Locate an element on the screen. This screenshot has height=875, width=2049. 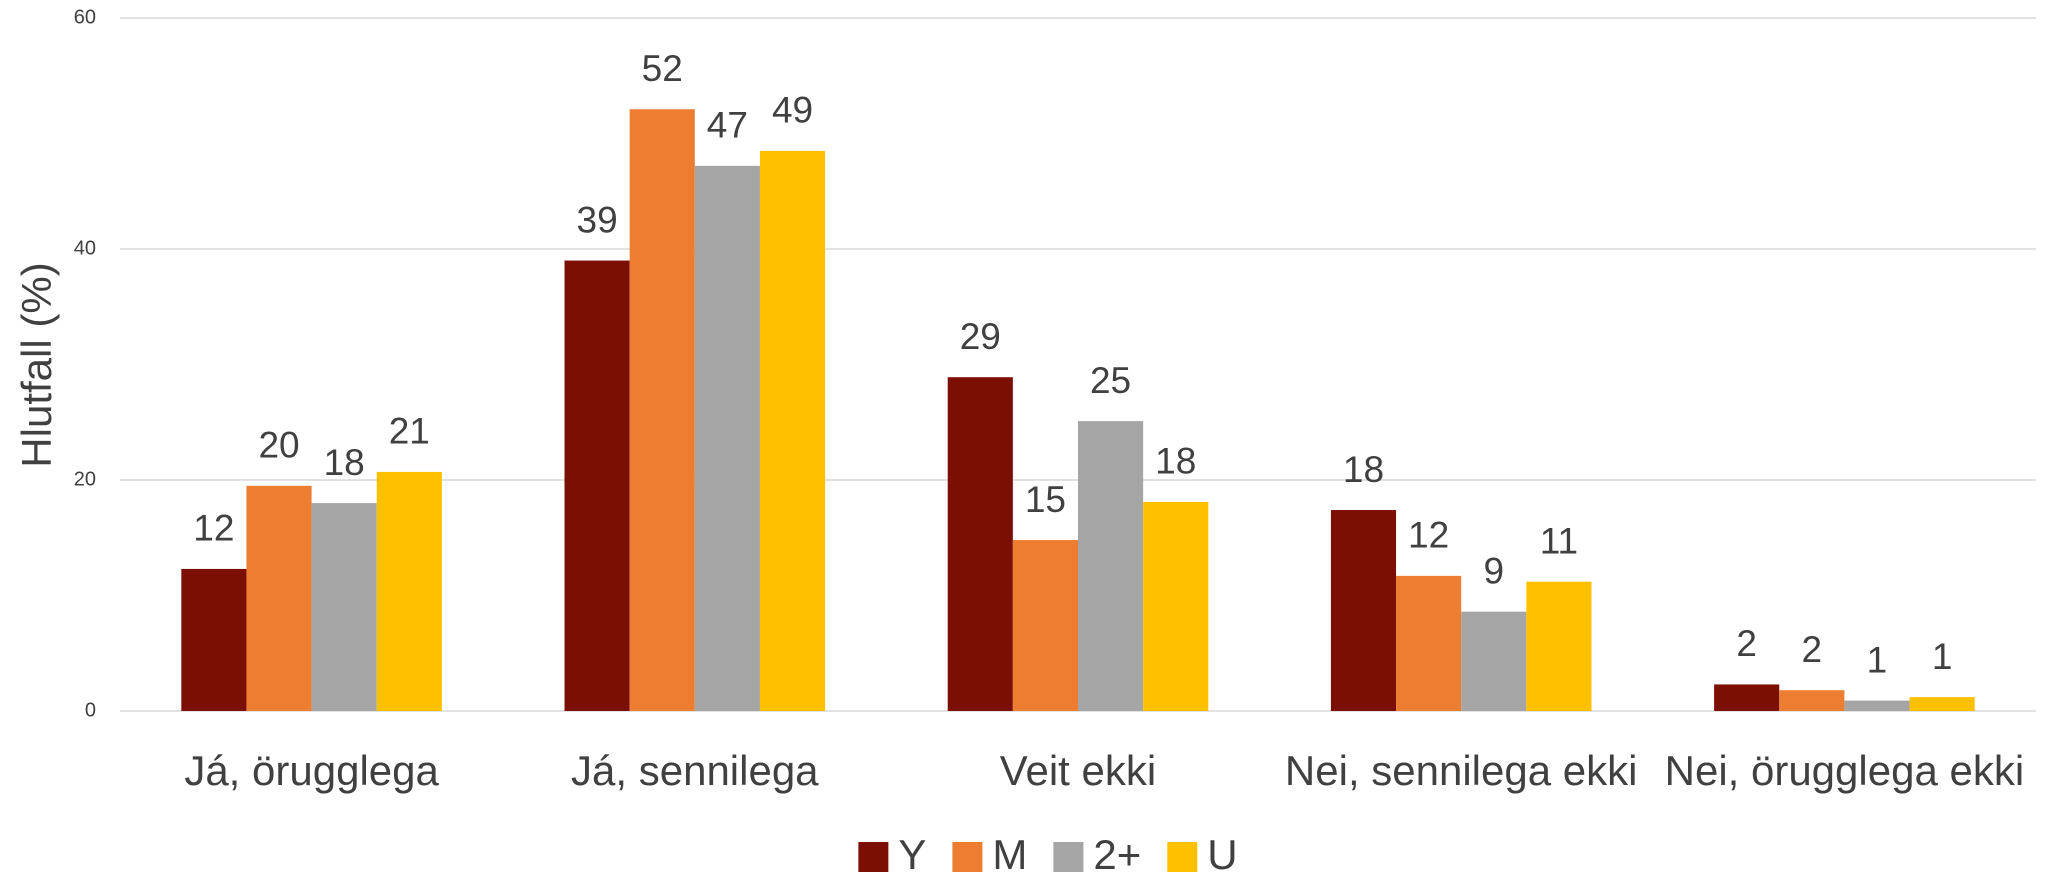
legend-label: 2+ is located at coordinates (1117, 853).